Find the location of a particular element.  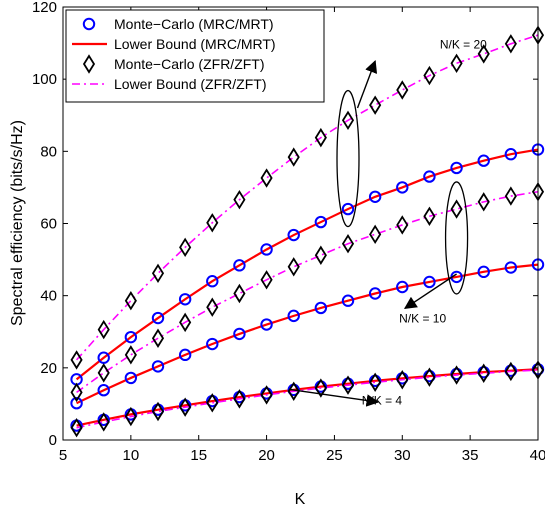

x-tick-label: 15 is located at coordinates (198, 455).